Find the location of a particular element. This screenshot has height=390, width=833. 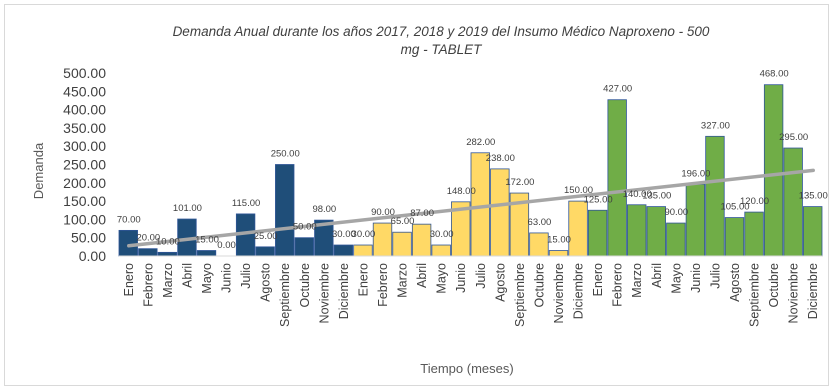

data-label: 20.00 is located at coordinates (148, 238).